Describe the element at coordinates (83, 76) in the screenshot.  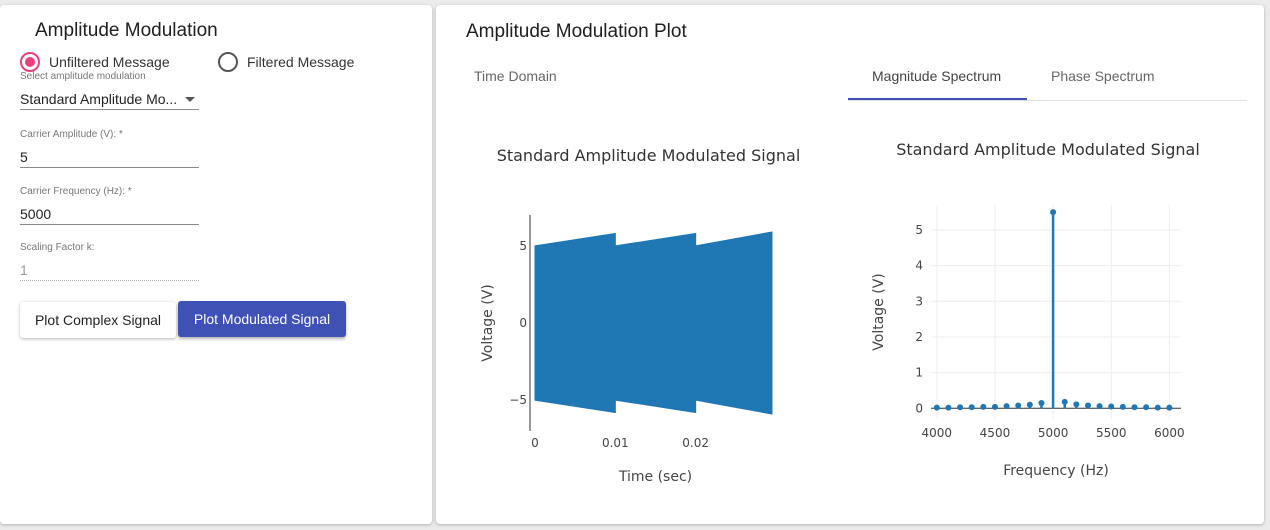
I see `modulation-select-label: Select amplitude modulation` at that location.